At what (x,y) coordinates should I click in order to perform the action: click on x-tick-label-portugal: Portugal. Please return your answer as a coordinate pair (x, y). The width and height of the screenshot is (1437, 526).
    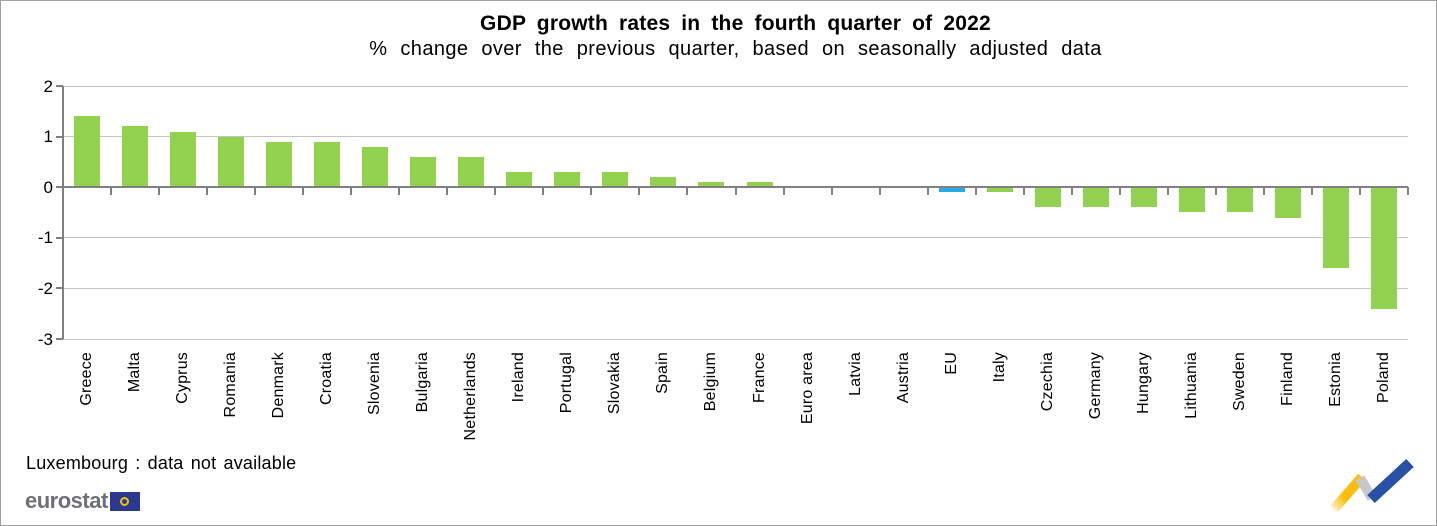
    Looking at the image, I should click on (567, 383).